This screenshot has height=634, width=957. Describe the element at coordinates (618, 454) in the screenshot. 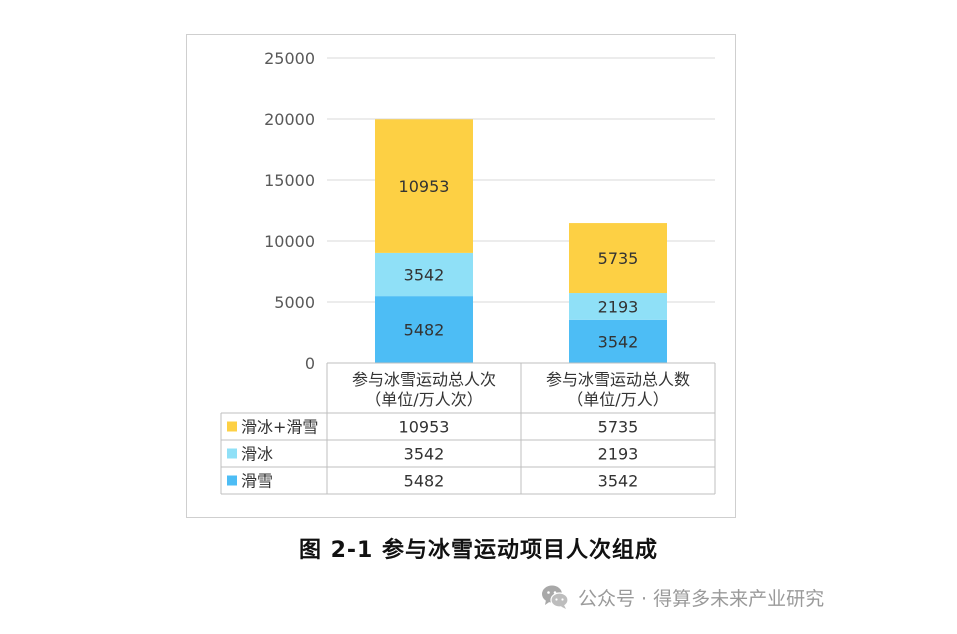

I see `table-cell: 2193` at that location.